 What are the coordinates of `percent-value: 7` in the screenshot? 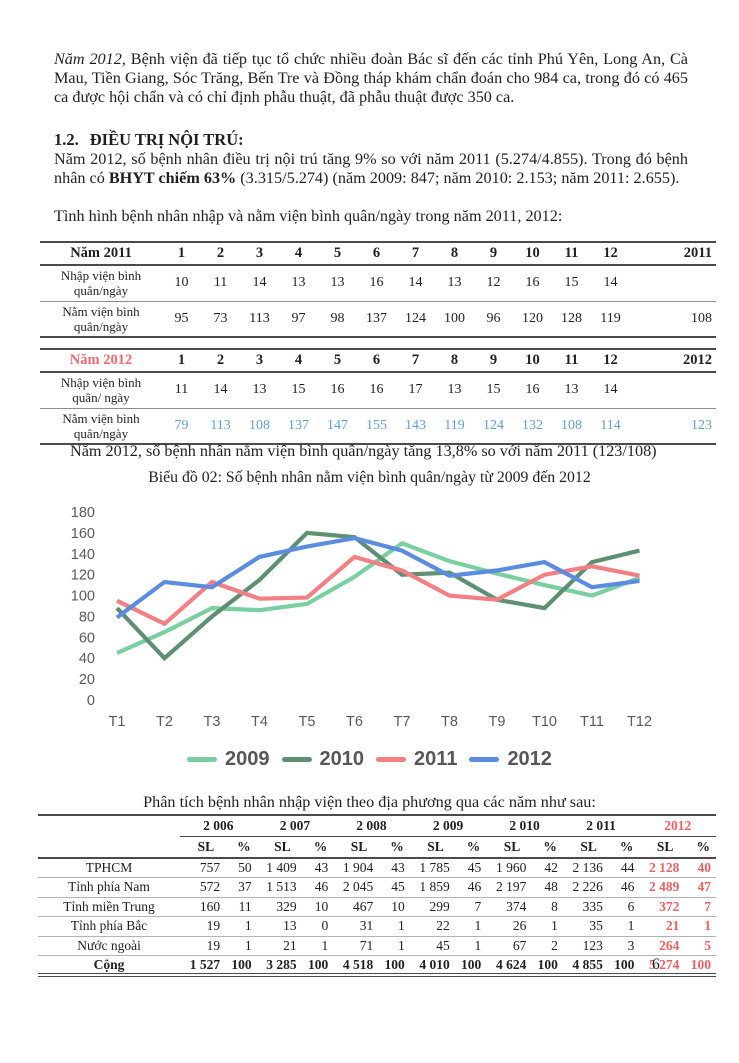 It's located at (472, 907).